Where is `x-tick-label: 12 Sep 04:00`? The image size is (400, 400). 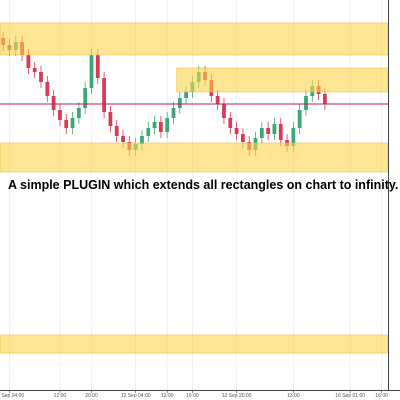
x-tick-label: 12 Sep 04:00 is located at coordinates (136, 396).